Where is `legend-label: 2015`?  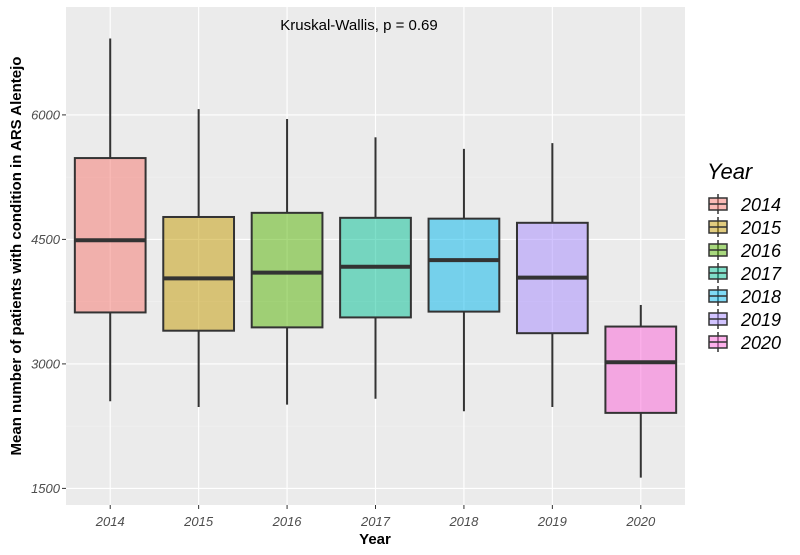
legend-label: 2015 is located at coordinates (761, 228).